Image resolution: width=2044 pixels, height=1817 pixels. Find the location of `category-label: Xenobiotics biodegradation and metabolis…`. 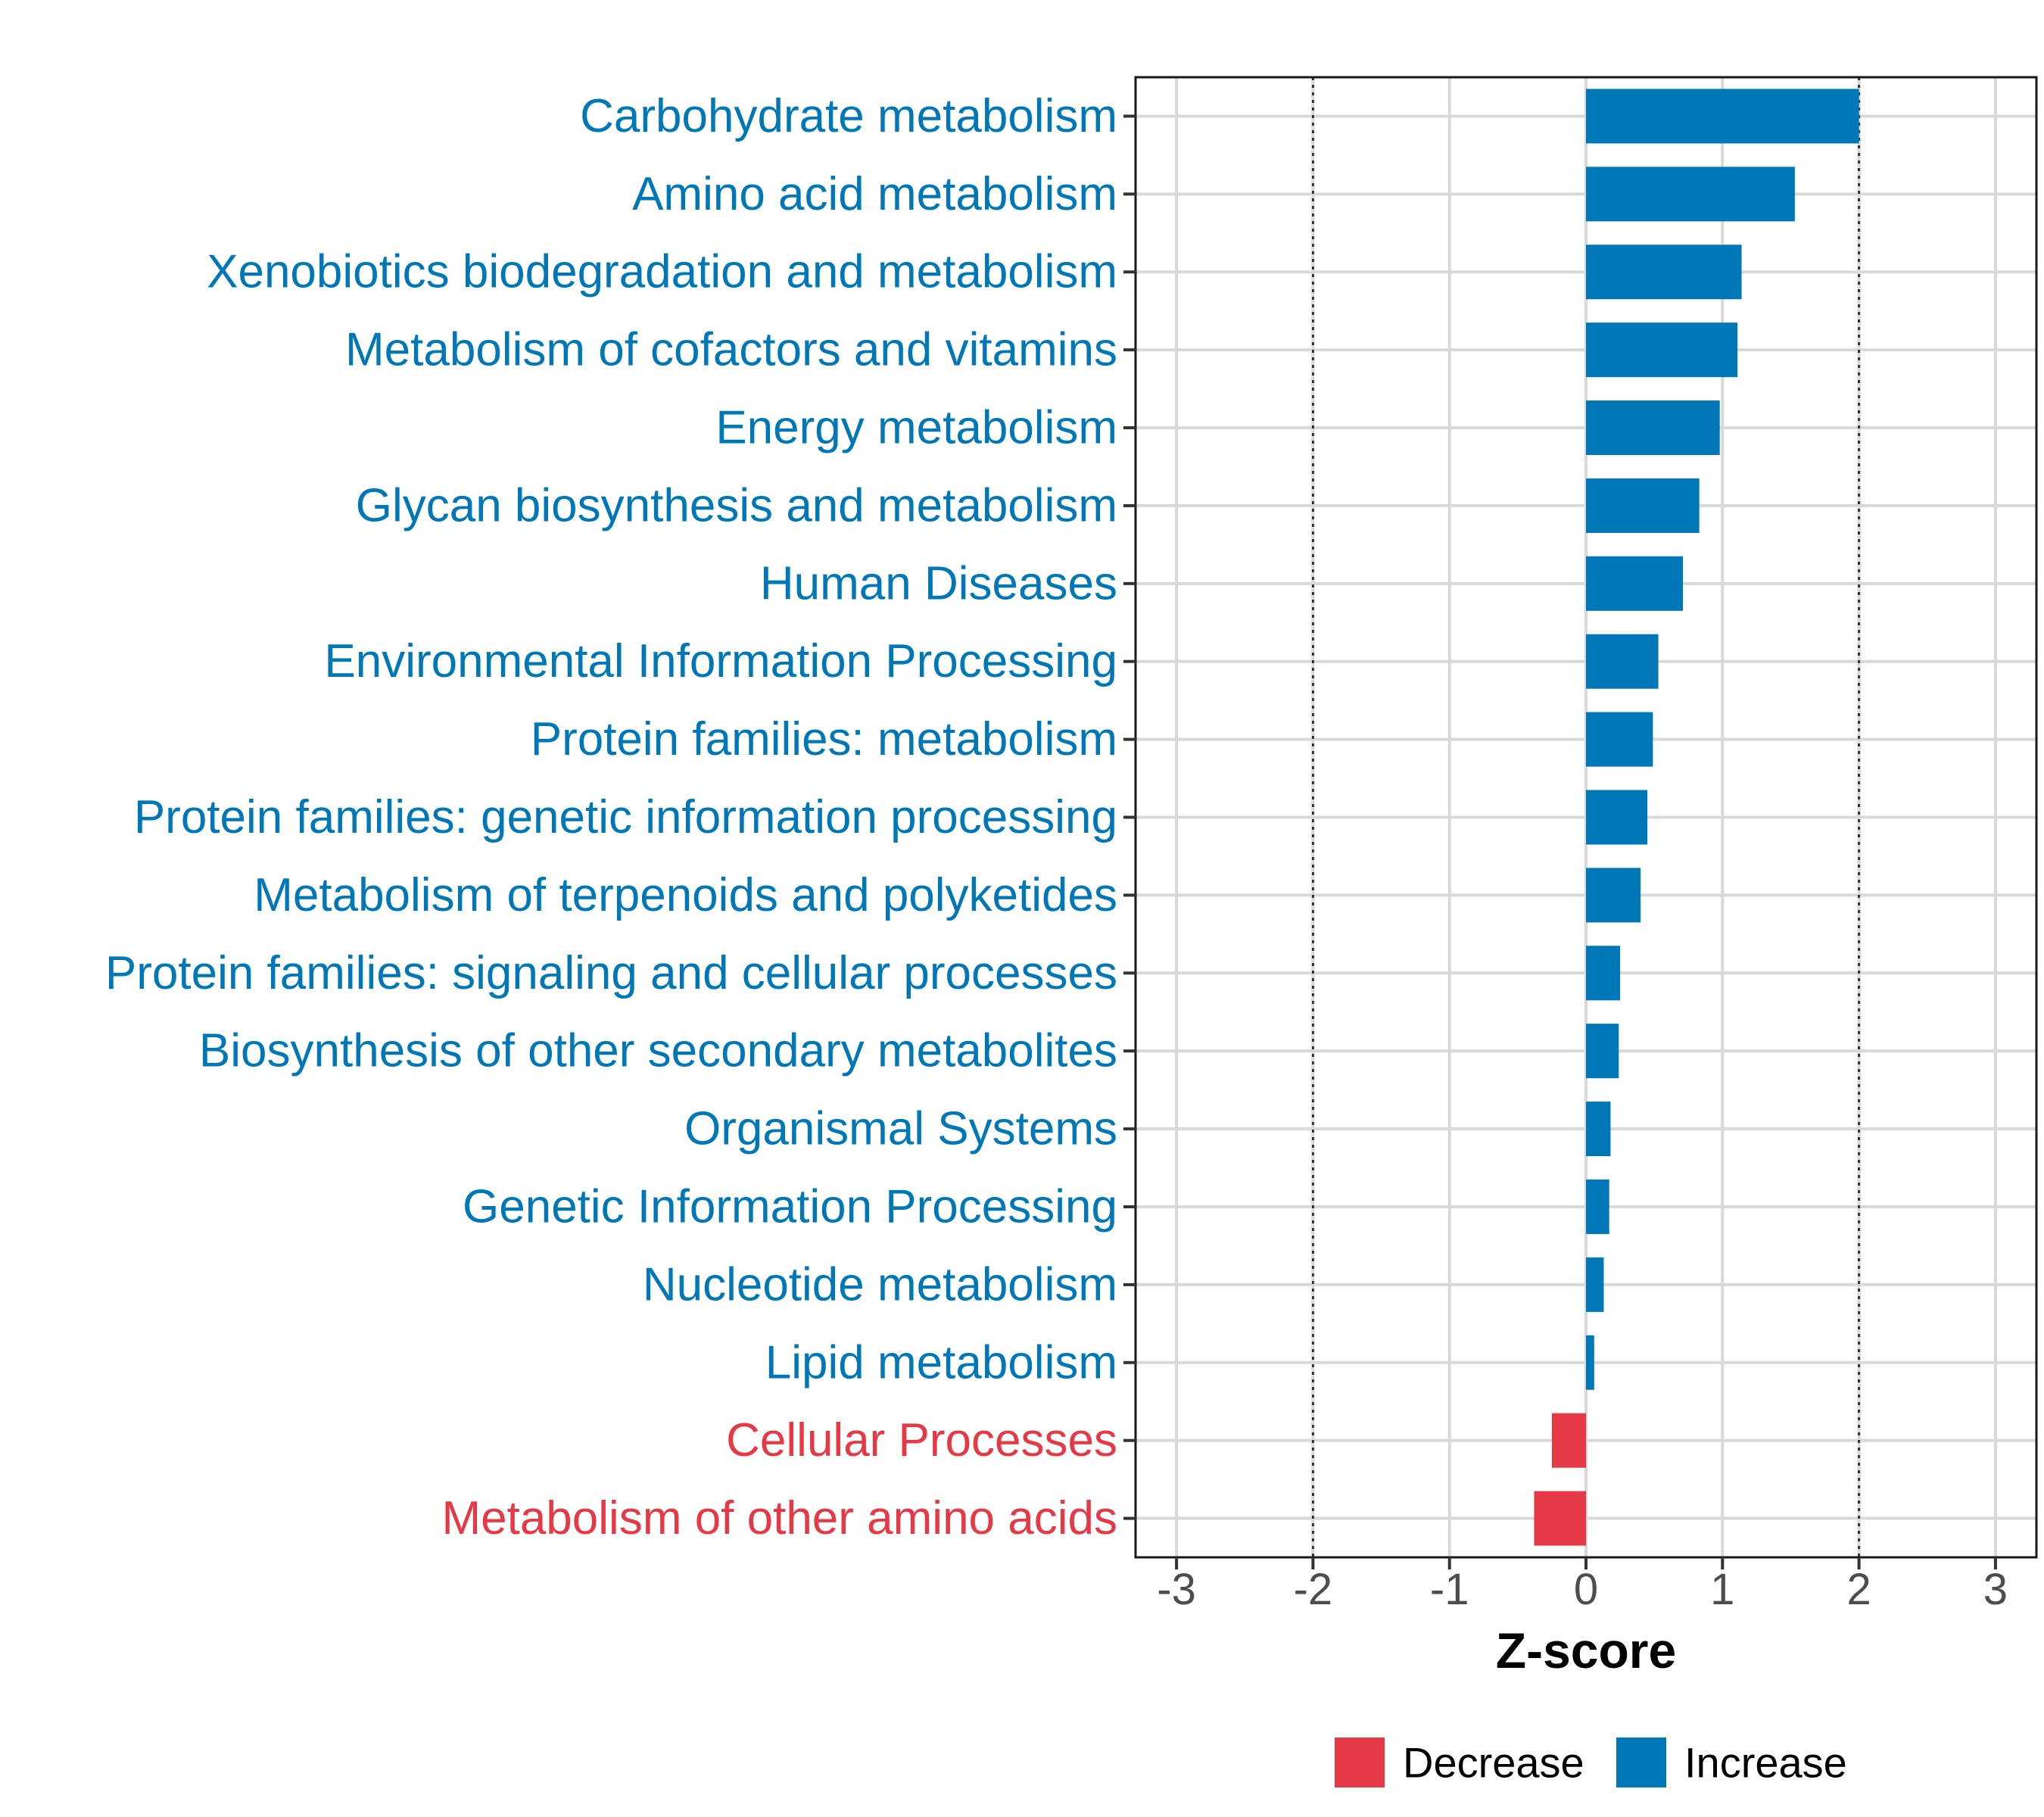

category-label: Xenobiotics biodegradation and metabolis… is located at coordinates (662, 272).